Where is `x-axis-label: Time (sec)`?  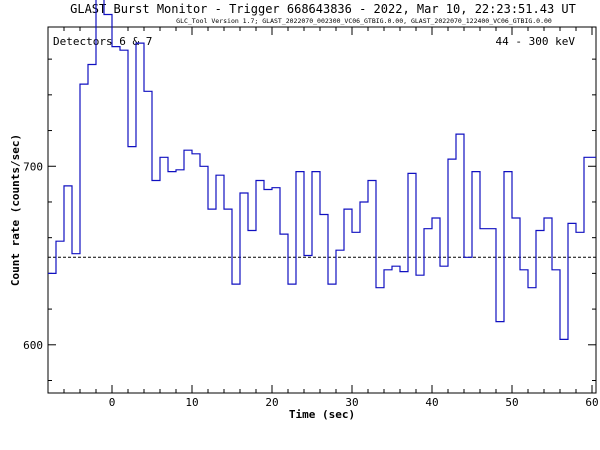
x-axis-label: Time (sec) is located at coordinates (322, 414).